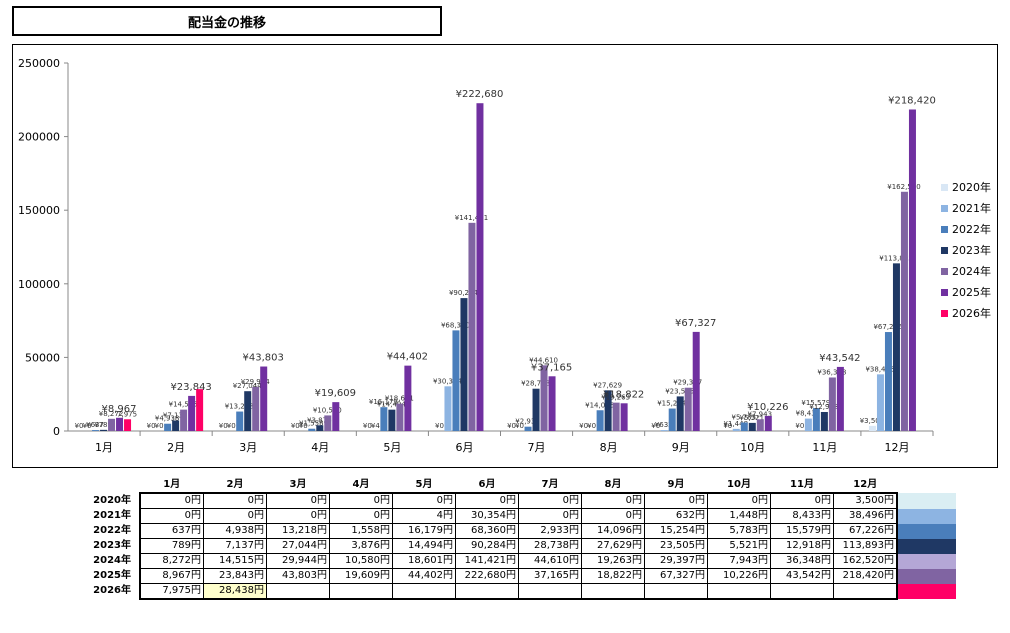  I want to click on row-label: 2024年, so click(112, 560).